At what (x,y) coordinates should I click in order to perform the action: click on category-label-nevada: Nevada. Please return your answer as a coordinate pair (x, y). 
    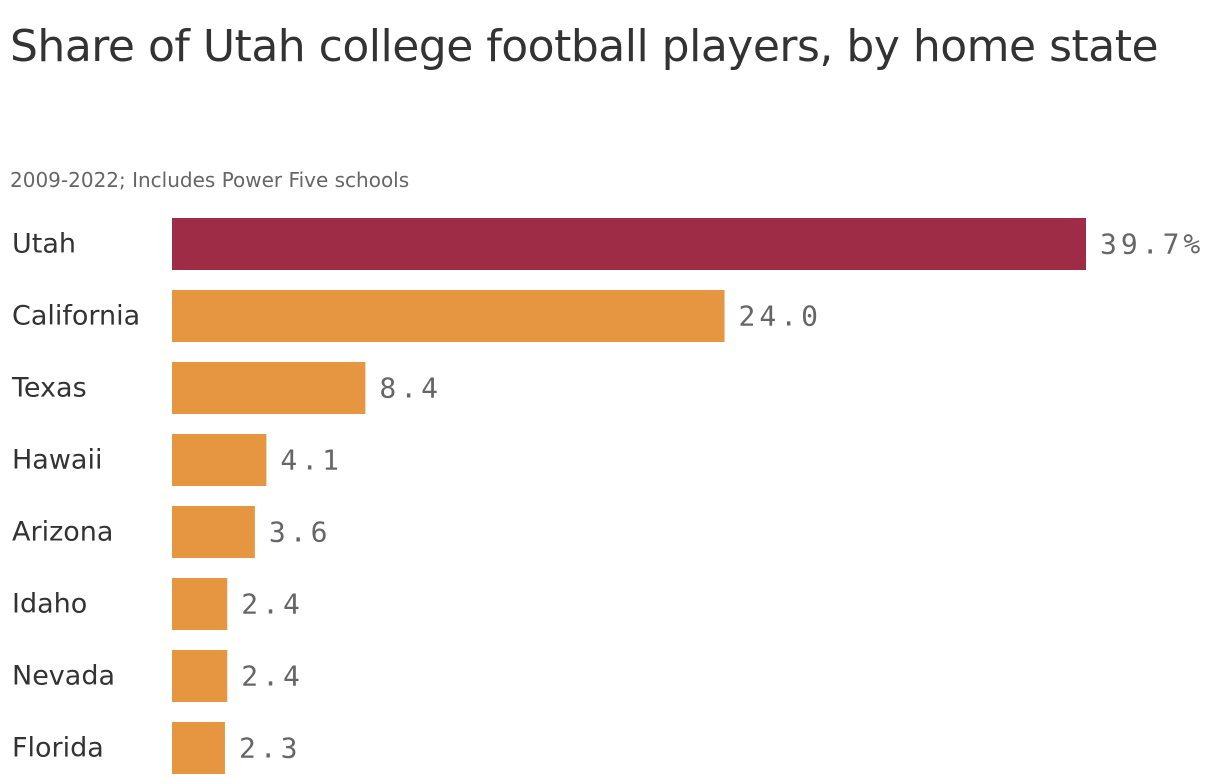
    Looking at the image, I should click on (63, 676).